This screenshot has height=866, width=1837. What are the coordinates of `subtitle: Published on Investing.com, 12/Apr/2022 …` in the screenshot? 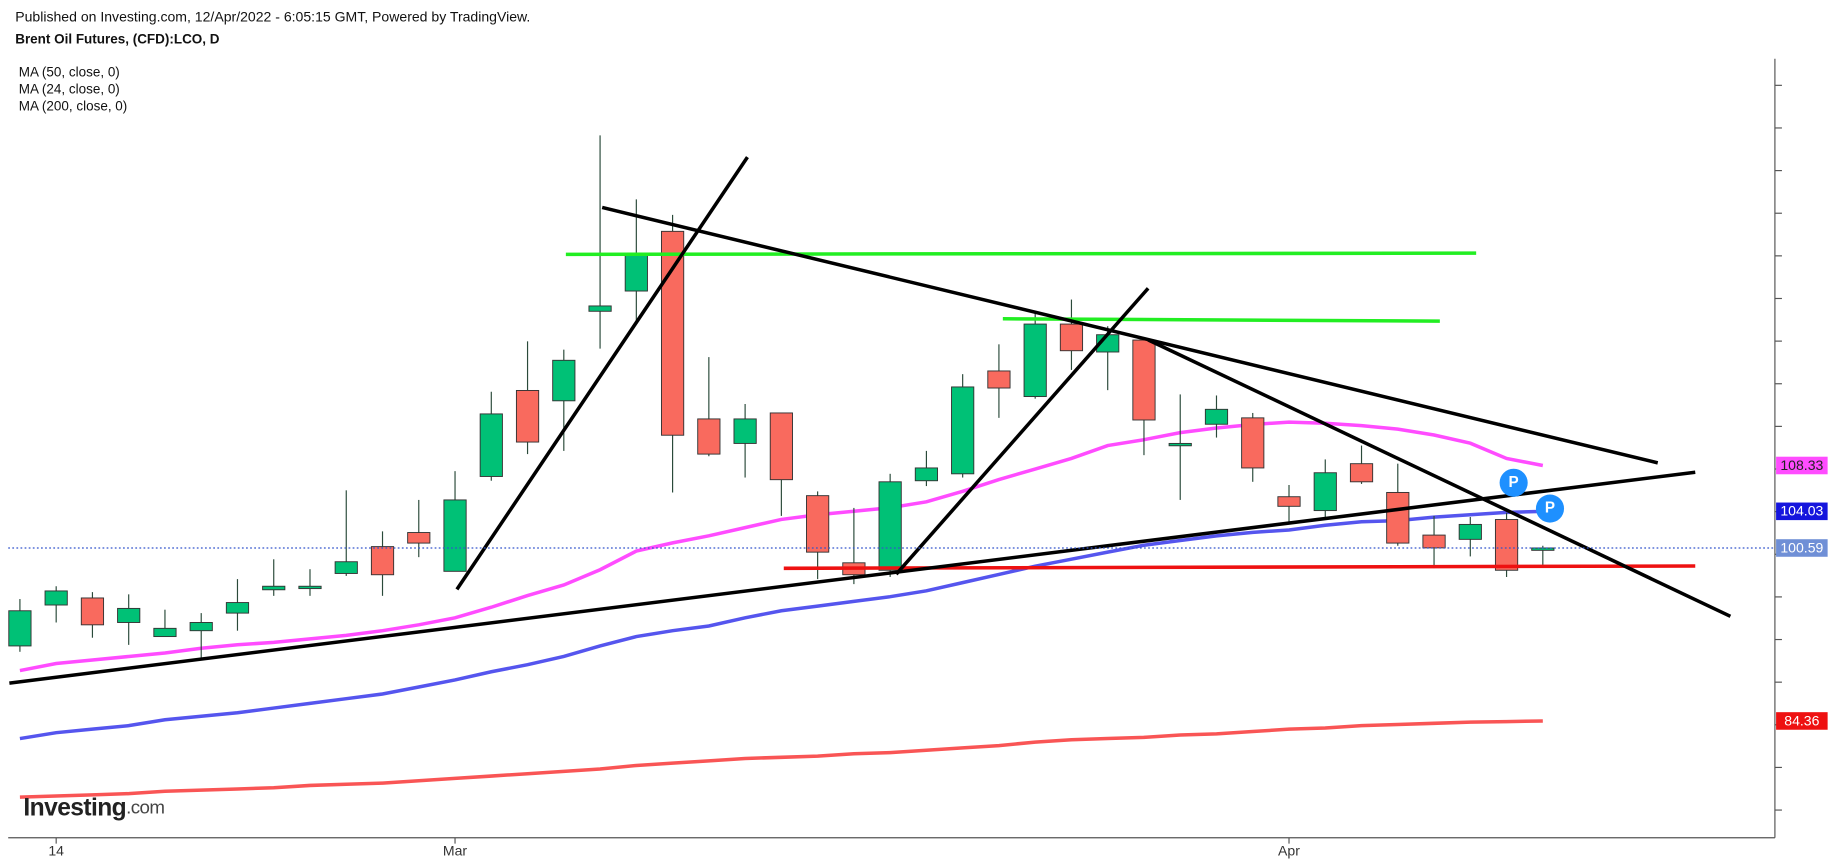 It's located at (272, 16).